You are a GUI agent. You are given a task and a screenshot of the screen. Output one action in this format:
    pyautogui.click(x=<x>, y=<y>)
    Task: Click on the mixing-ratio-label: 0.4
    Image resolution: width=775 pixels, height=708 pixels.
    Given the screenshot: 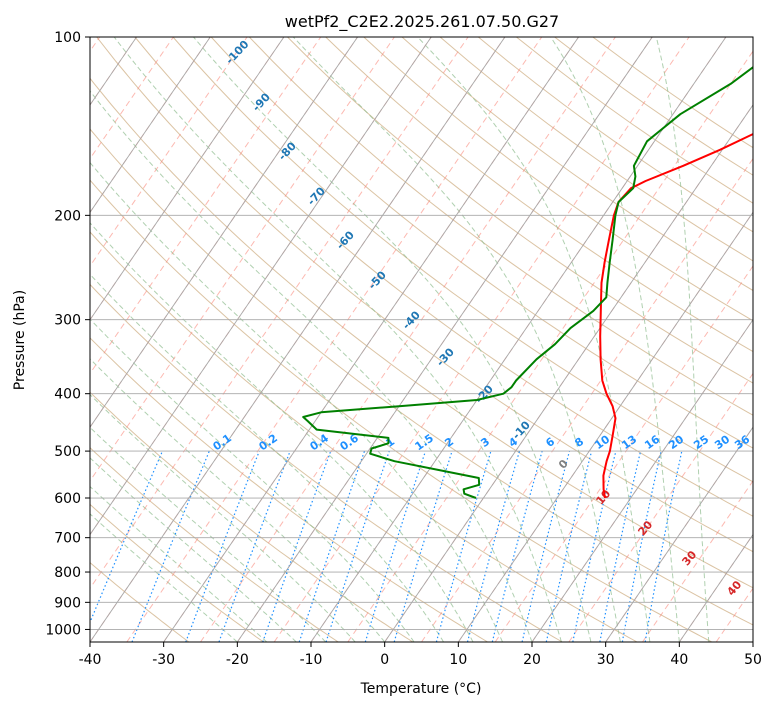 What is the action you would take?
    pyautogui.click(x=320, y=442)
    